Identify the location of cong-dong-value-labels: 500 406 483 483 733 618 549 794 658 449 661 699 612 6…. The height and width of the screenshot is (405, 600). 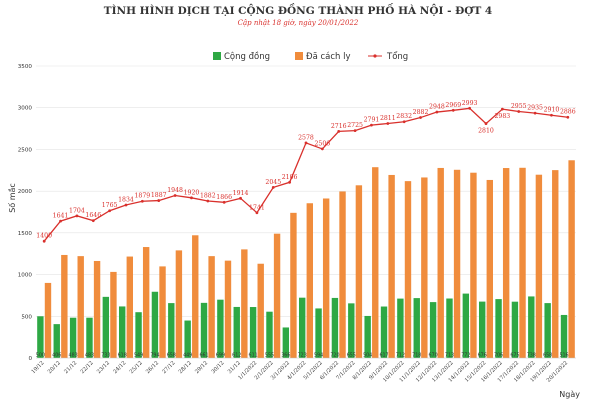
(302, 356).